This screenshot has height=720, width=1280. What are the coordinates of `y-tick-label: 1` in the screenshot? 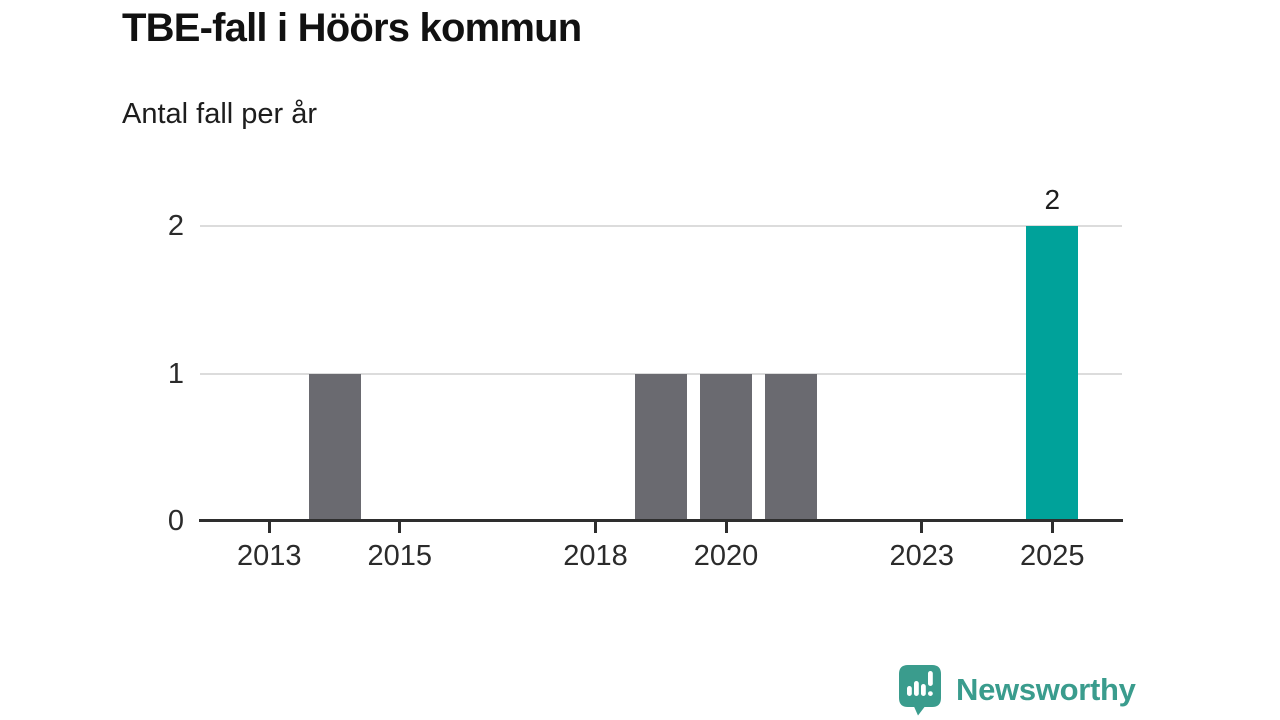 It's located at (175, 373).